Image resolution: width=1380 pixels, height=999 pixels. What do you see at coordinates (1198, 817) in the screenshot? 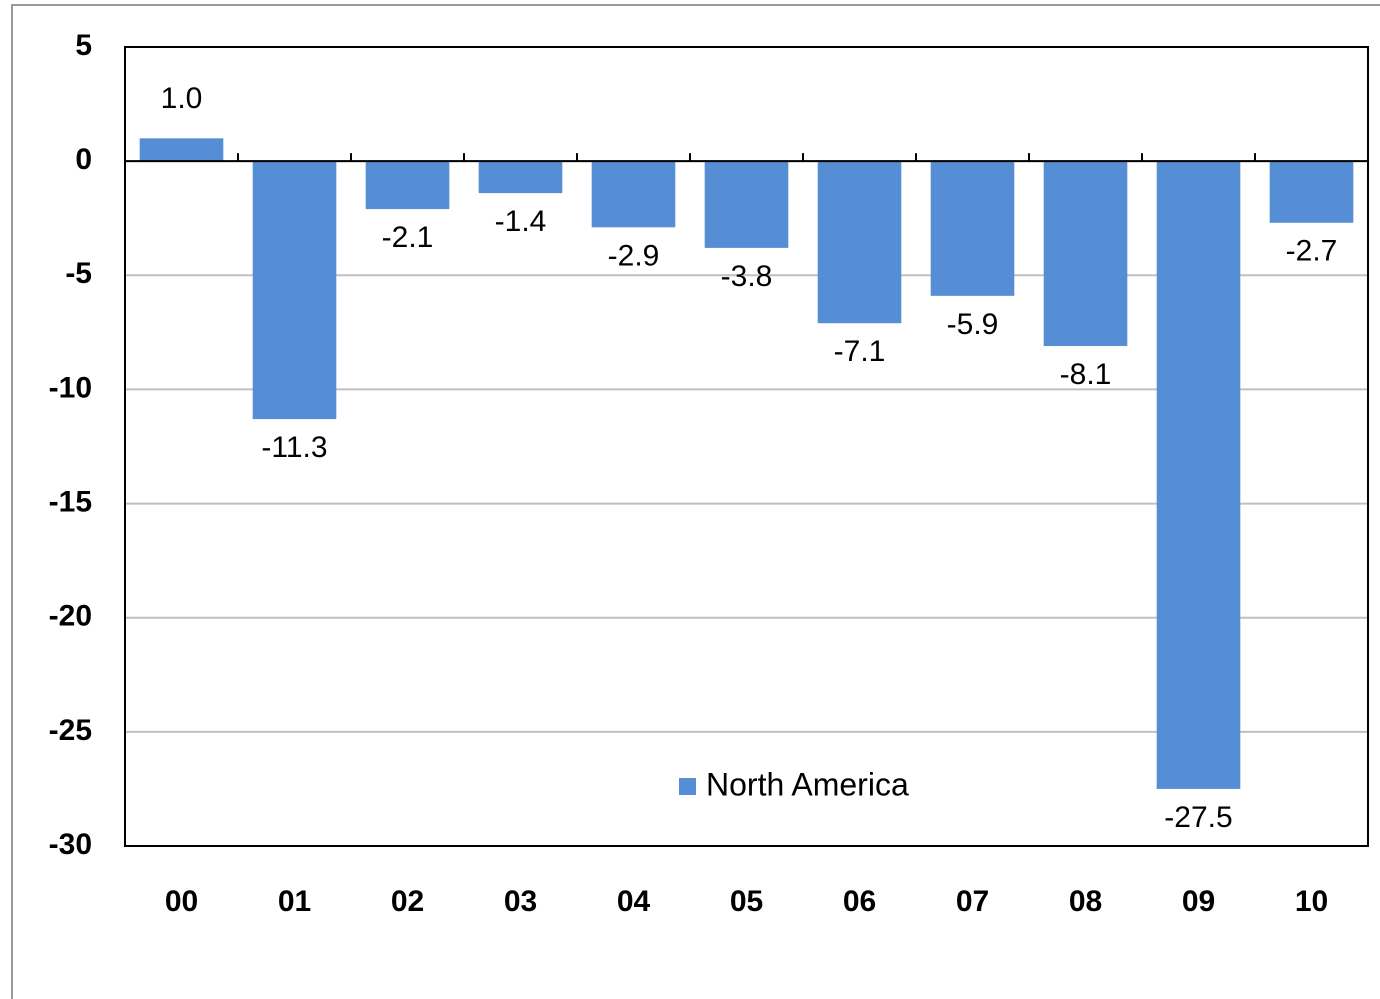
I see `value-label: -27.5` at bounding box center [1198, 817].